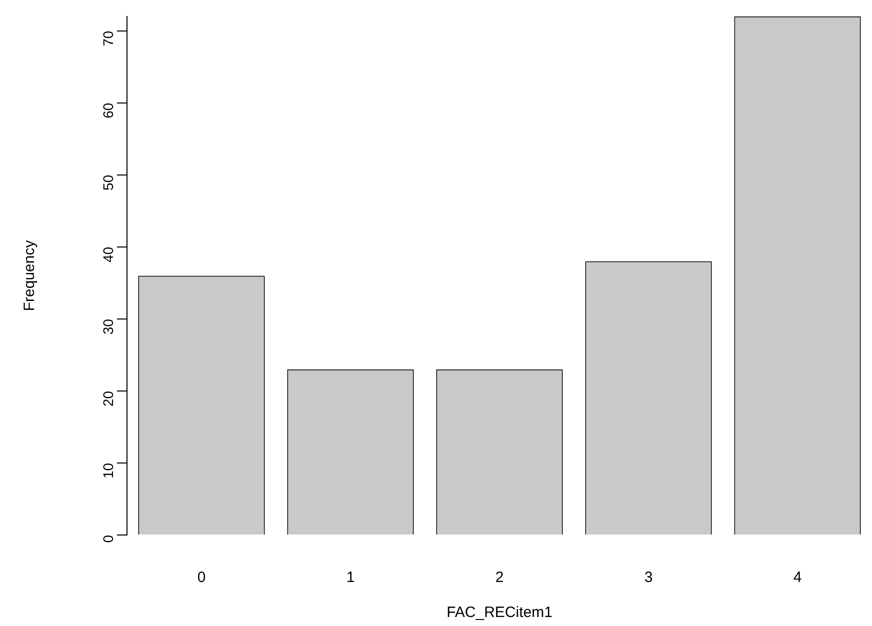 Image resolution: width=872 pixels, height=626 pixels. What do you see at coordinates (108, 110) in the screenshot?
I see `y-tick-label: 60` at bounding box center [108, 110].